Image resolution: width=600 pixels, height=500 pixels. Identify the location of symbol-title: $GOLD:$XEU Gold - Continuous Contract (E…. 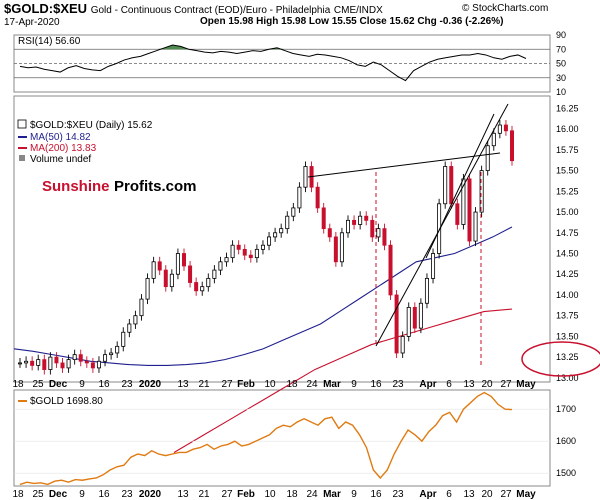
(193, 8).